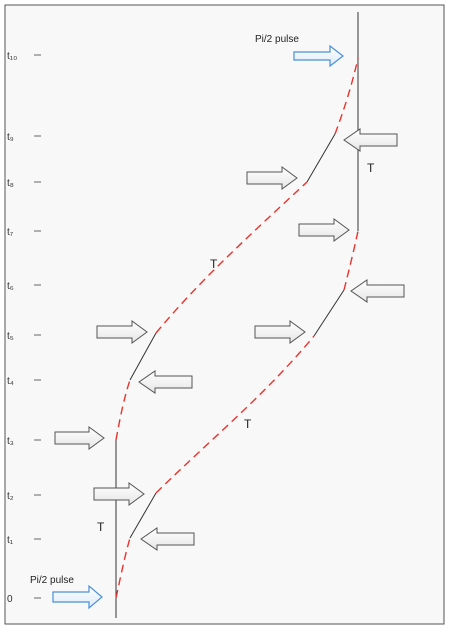 This screenshot has width=450, height=629. I want to click on bottom-pulse-label: Pi/2 pulse, so click(52, 580).